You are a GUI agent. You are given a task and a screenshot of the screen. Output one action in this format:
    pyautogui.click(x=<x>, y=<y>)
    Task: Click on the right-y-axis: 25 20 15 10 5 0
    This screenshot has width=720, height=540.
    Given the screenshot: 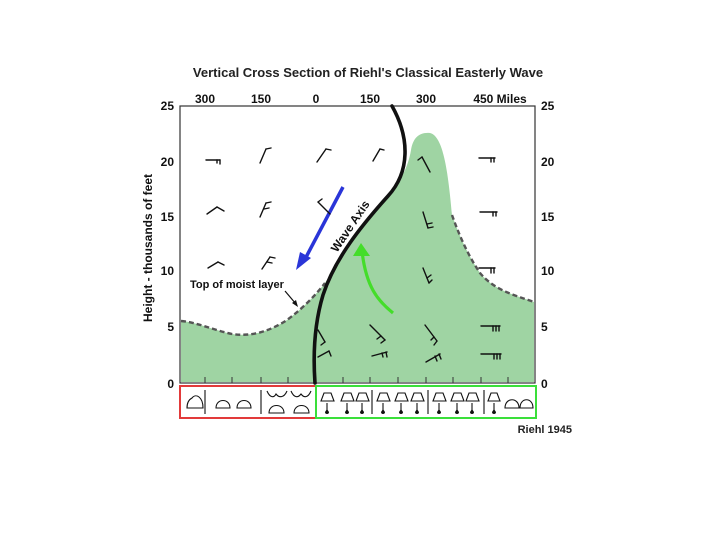 What is the action you would take?
    pyautogui.click(x=548, y=245)
    